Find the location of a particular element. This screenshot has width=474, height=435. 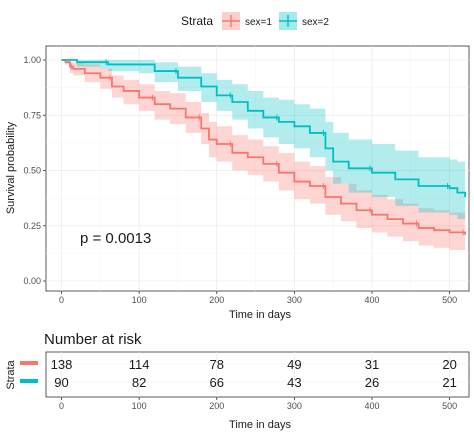

y-tick-label: 0.50 is located at coordinates (32, 171).